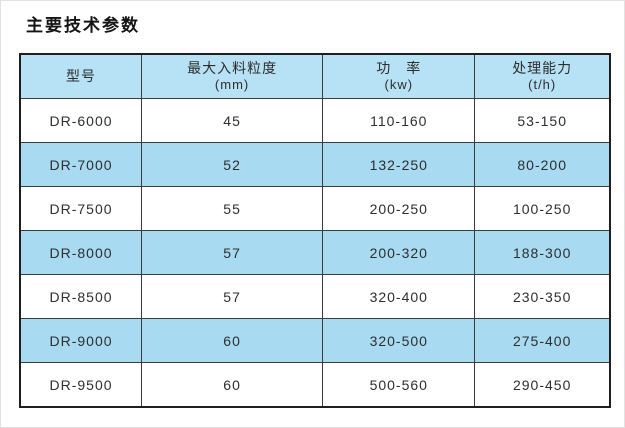  What do you see at coordinates (399, 385) in the screenshot?
I see `power-cell: 500-560` at bounding box center [399, 385].